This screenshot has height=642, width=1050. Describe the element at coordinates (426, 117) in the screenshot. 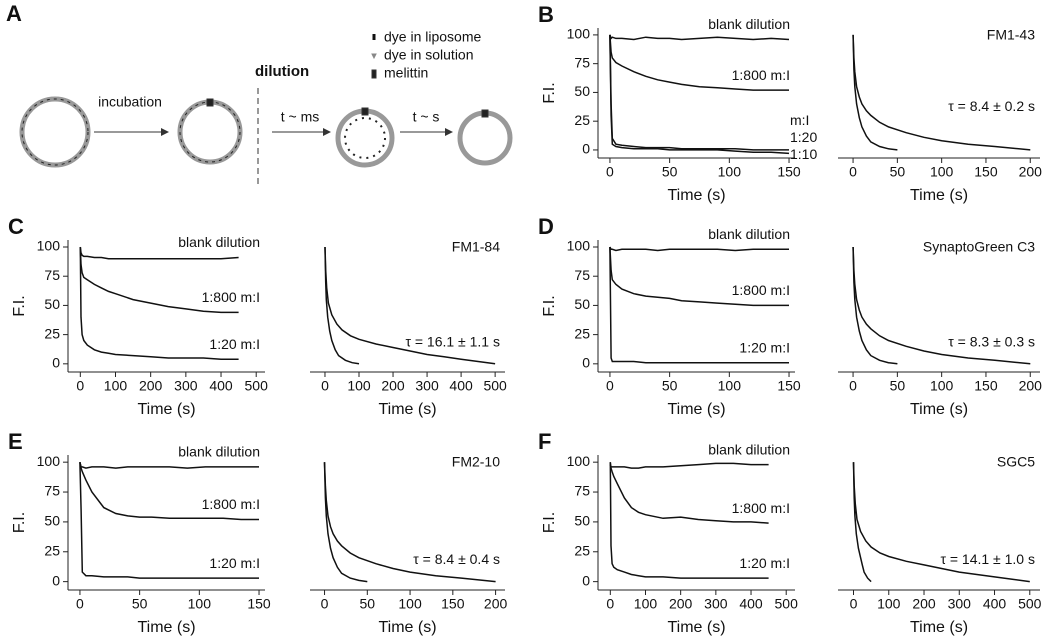

I see `step-label: t ~ s` at that location.